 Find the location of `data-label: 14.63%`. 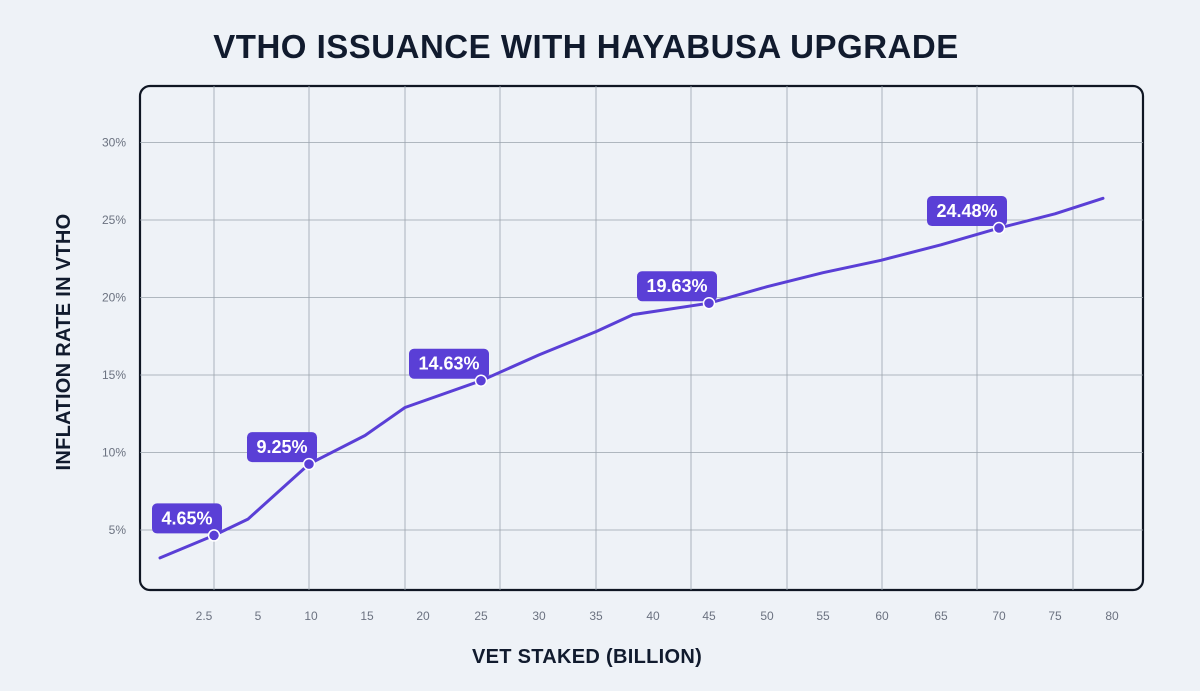

data-label: 14.63% is located at coordinates (449, 367).